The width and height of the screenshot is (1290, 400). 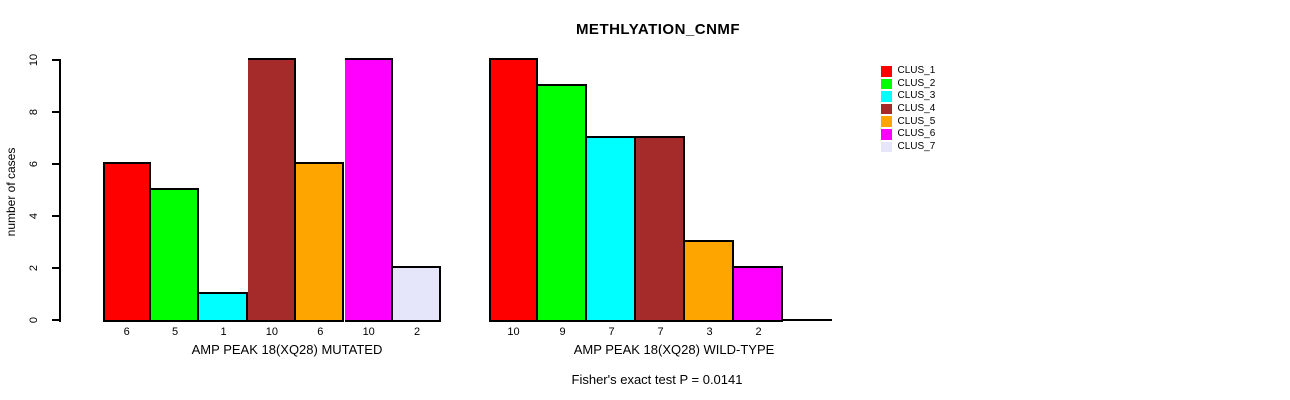 I want to click on fisher-test-annotation: Fisher's exact test P = 0.0141, so click(x=657, y=379).